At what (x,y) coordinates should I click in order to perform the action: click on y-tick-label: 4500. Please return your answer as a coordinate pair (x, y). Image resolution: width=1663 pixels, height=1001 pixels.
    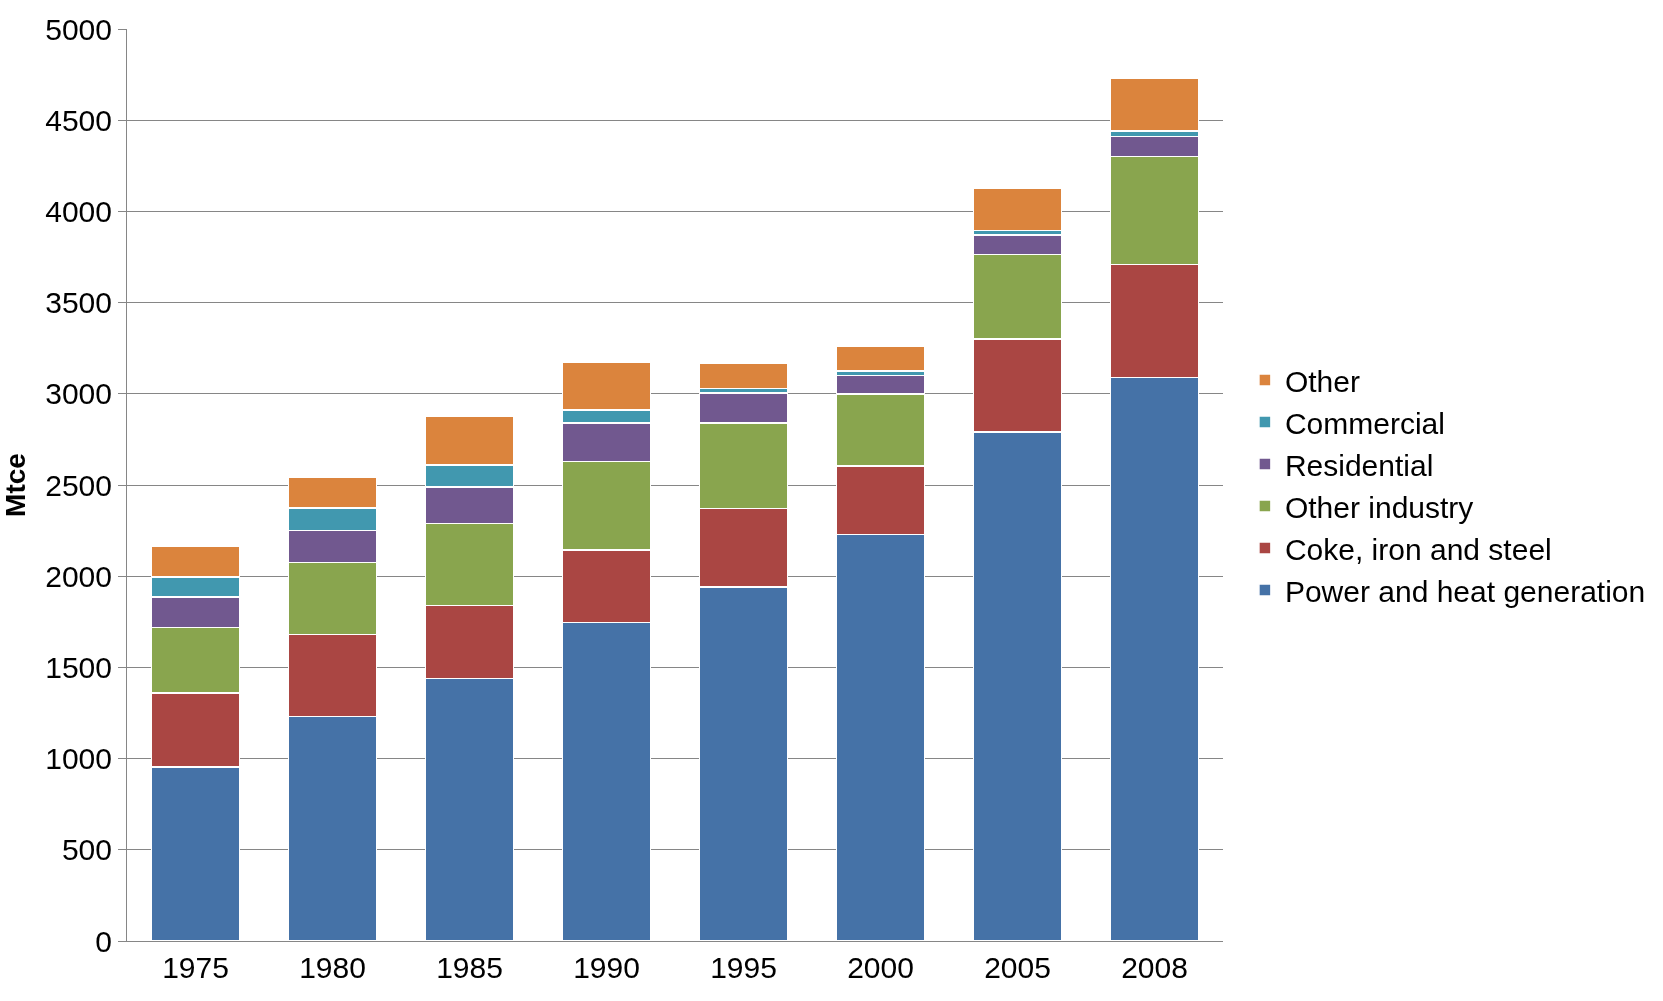
    Looking at the image, I should click on (78, 120).